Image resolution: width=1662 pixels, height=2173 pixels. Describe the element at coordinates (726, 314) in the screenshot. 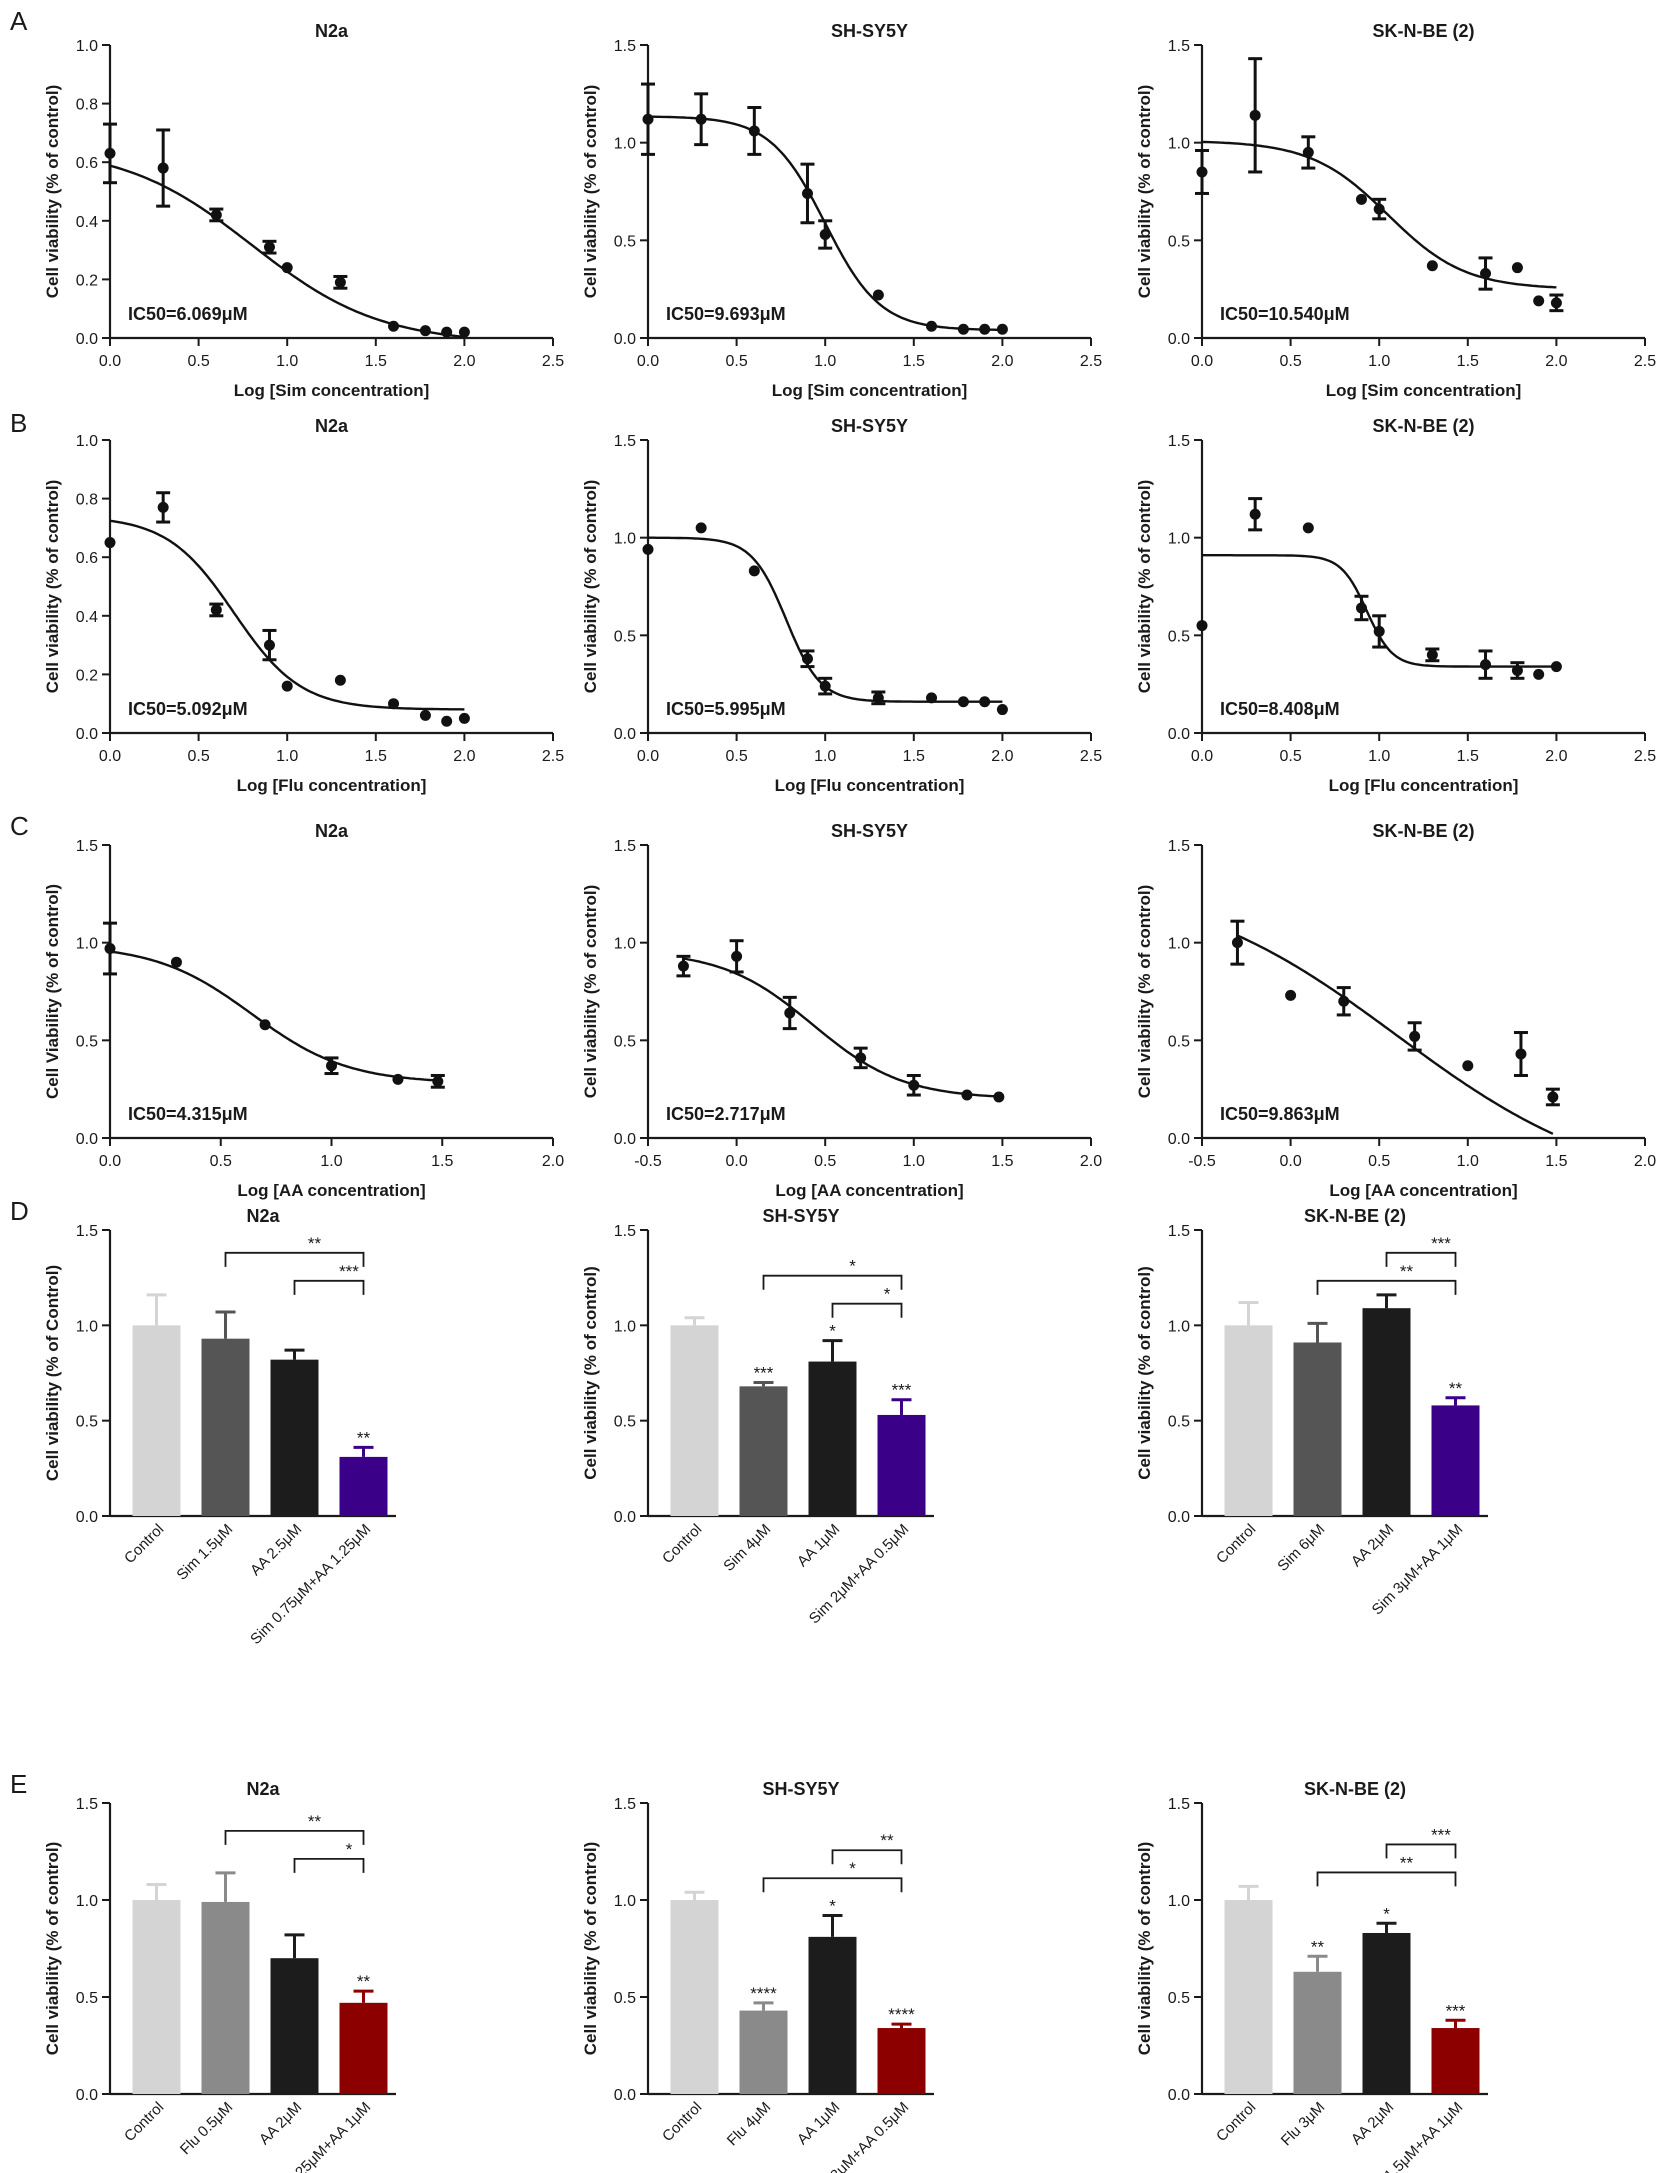

I see `ic50-annotation: IC50=9.693μM` at that location.